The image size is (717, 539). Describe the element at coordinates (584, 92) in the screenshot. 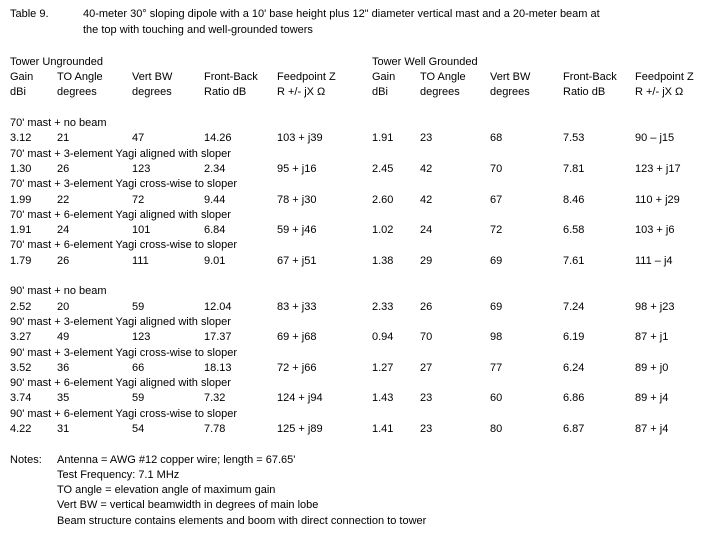

I see `col-subheader-front-back-grounded: Ratio dB` at that location.